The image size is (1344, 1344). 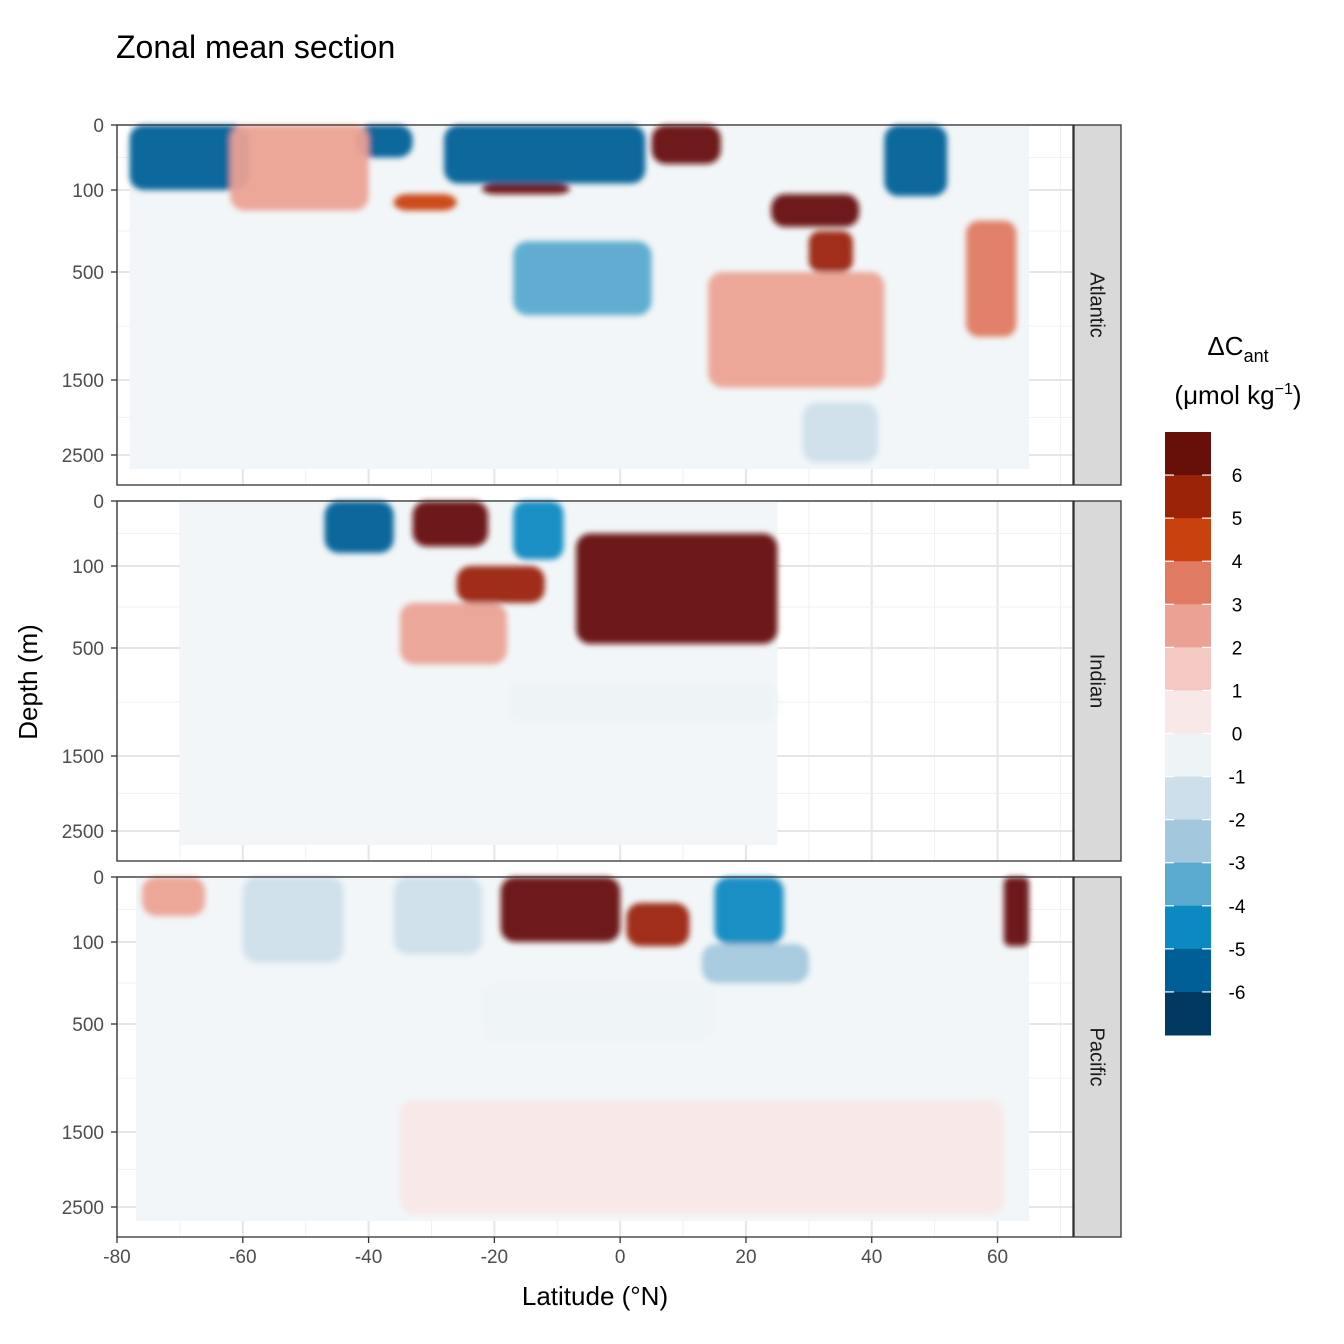 I want to click on x-axis-title: Latitude (°N), so click(x=595, y=1296).